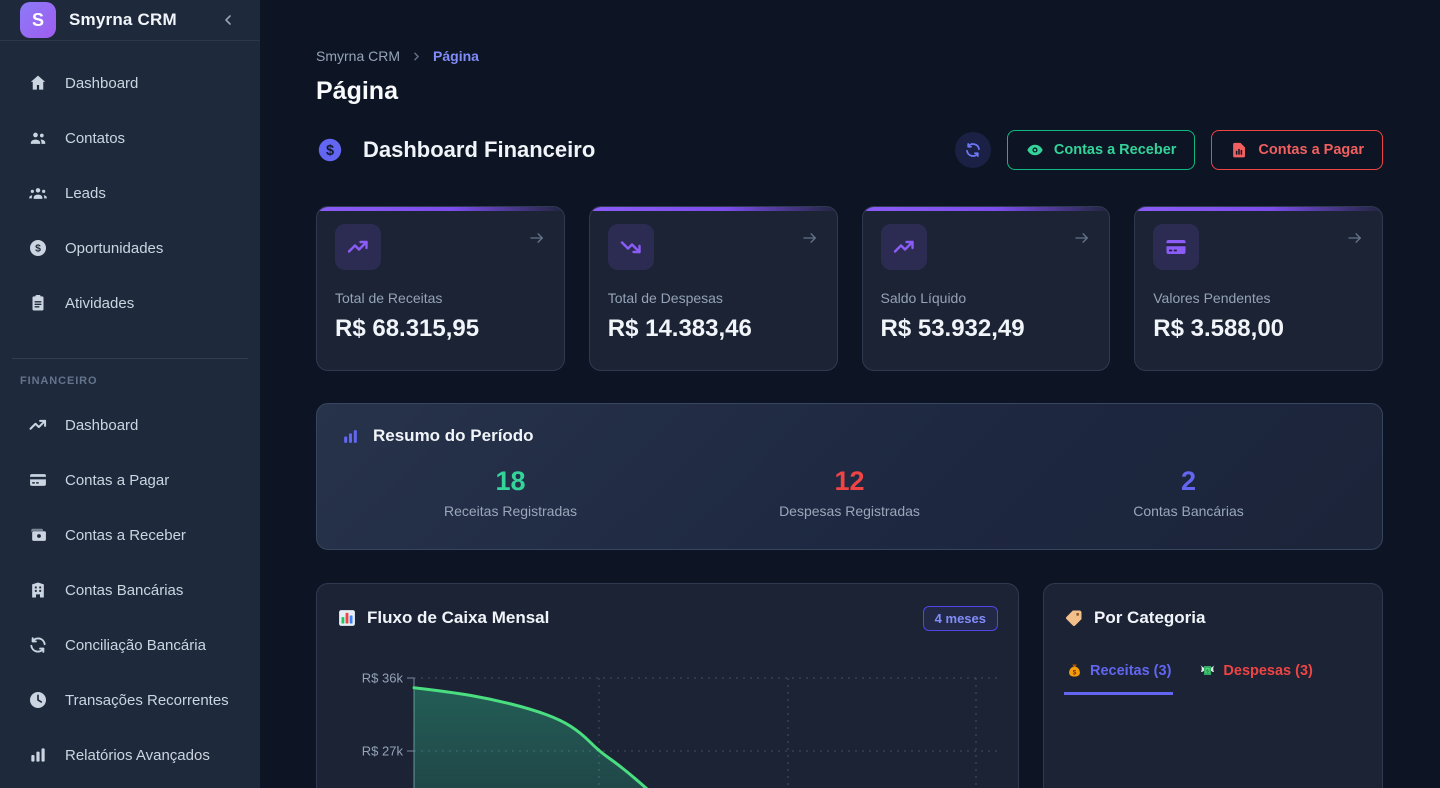  What do you see at coordinates (960, 618) in the screenshot?
I see `period-badge: 4 meses` at bounding box center [960, 618].